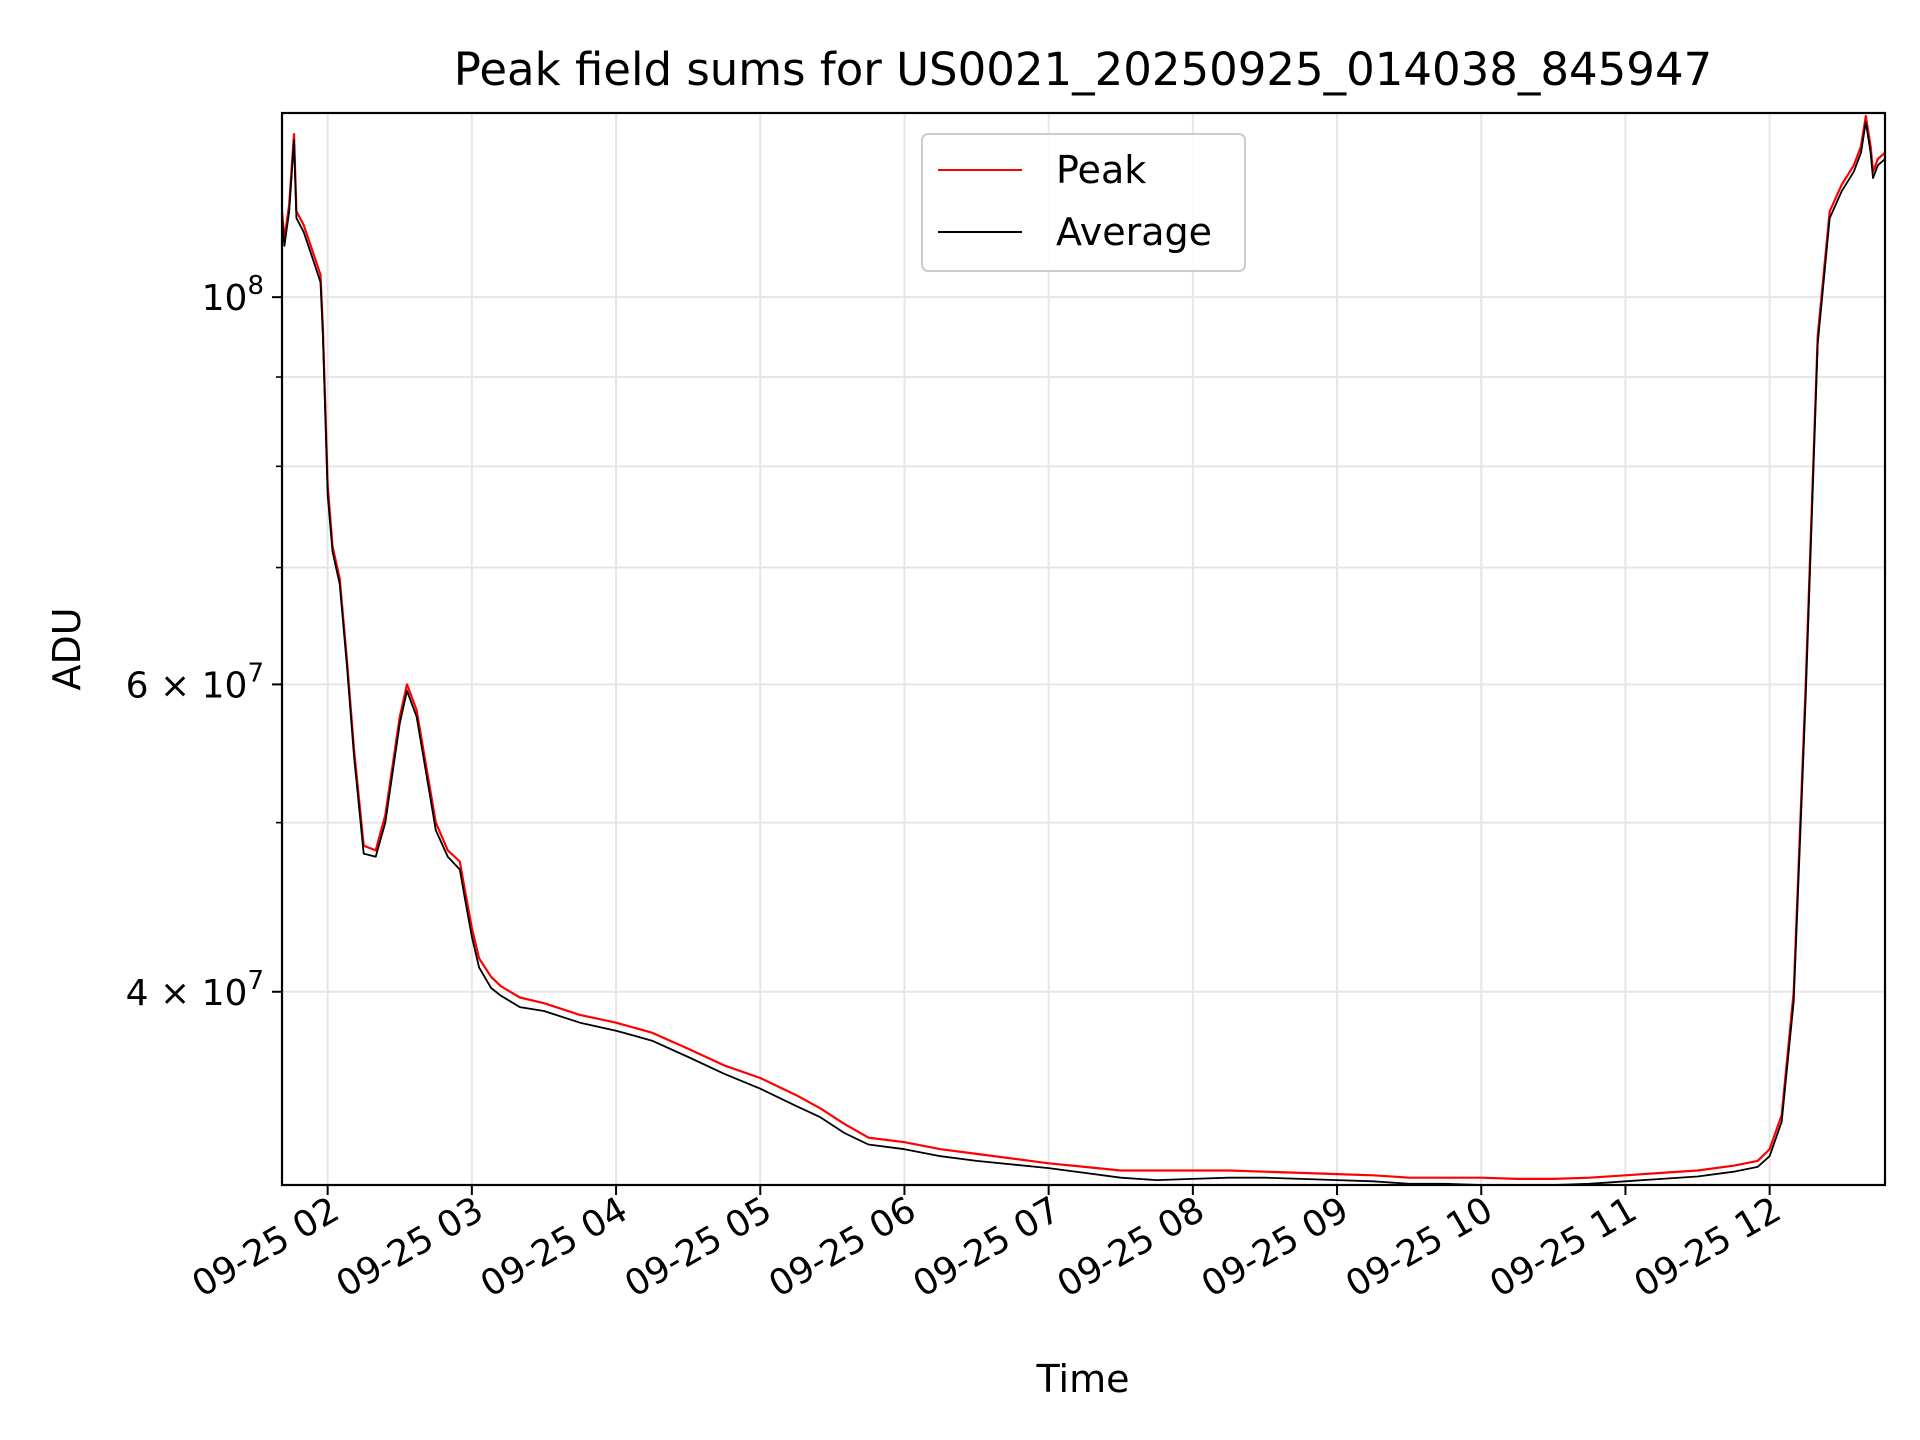 This screenshot has width=1920, height=1440. I want to click on legend: Peak Average, so click(1083, 202).